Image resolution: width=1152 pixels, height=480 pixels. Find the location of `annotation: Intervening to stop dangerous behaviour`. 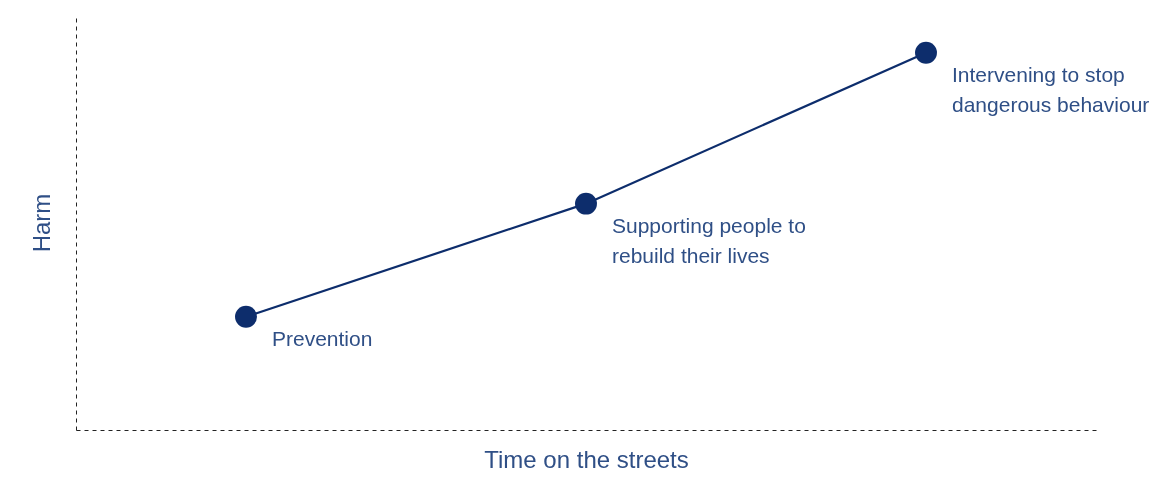

annotation: Intervening to stop dangerous behaviour is located at coordinates (1051, 89).